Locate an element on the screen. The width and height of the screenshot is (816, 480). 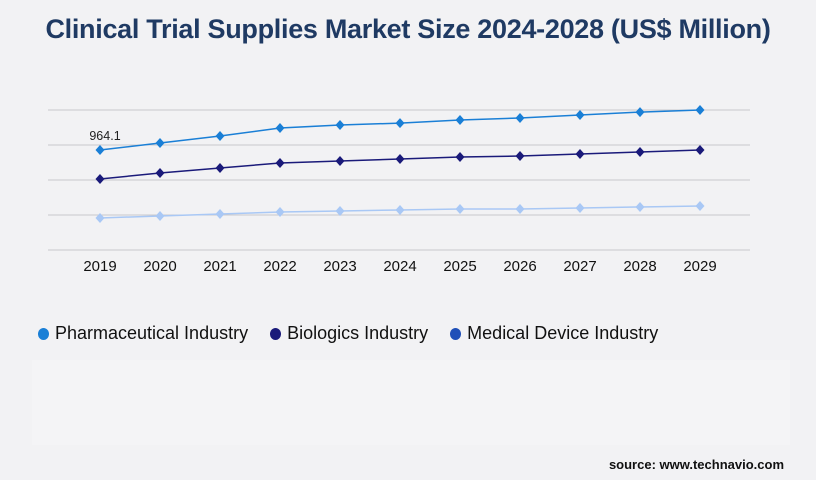
legend-label: Biologics Industry is located at coordinates (358, 333).